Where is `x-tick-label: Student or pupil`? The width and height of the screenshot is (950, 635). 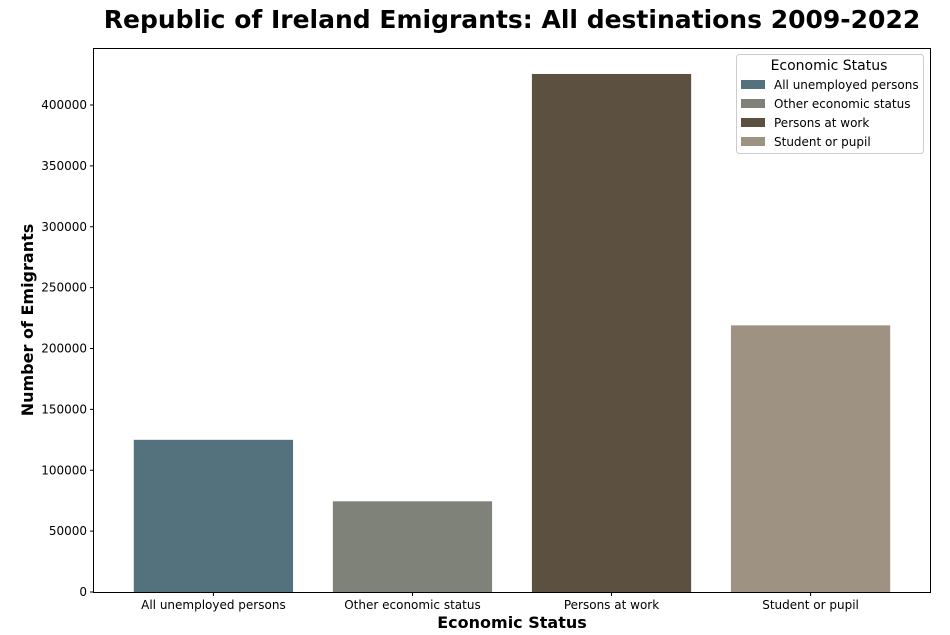
x-tick-label: Student or pupil is located at coordinates (810, 605).